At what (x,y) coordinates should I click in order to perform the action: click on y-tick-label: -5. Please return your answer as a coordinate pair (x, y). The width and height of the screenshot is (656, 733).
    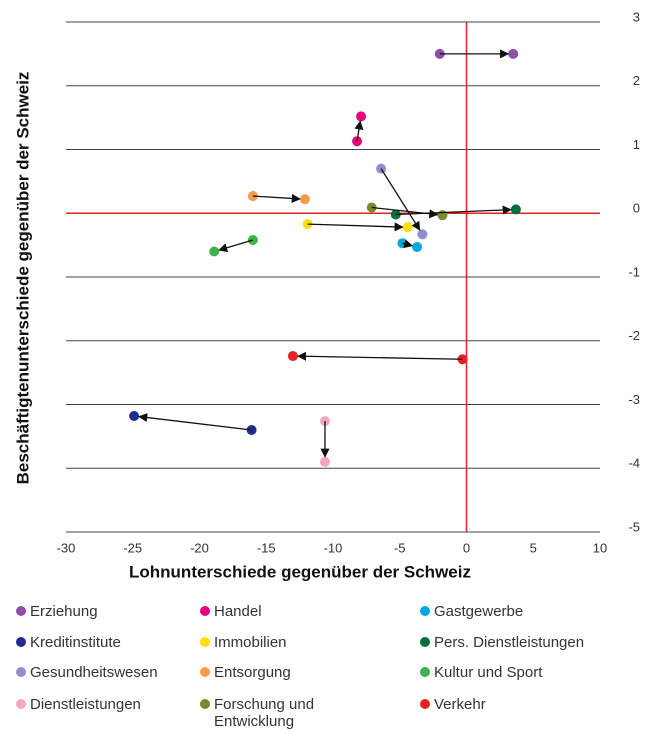
    Looking at the image, I should click on (634, 526).